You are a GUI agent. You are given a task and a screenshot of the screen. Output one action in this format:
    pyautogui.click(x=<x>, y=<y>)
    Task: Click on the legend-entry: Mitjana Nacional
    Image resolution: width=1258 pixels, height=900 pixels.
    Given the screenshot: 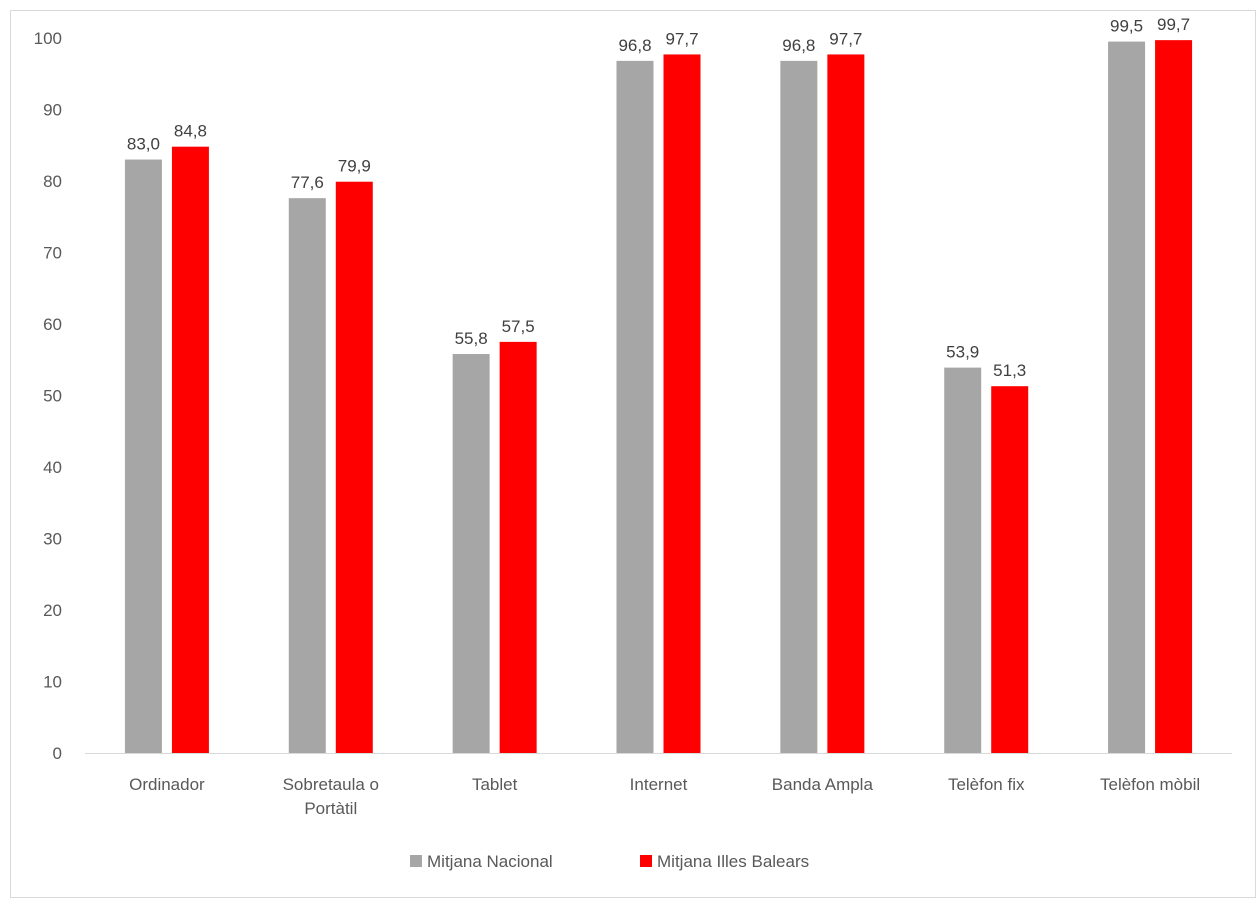 What is the action you would take?
    pyautogui.click(x=490, y=861)
    